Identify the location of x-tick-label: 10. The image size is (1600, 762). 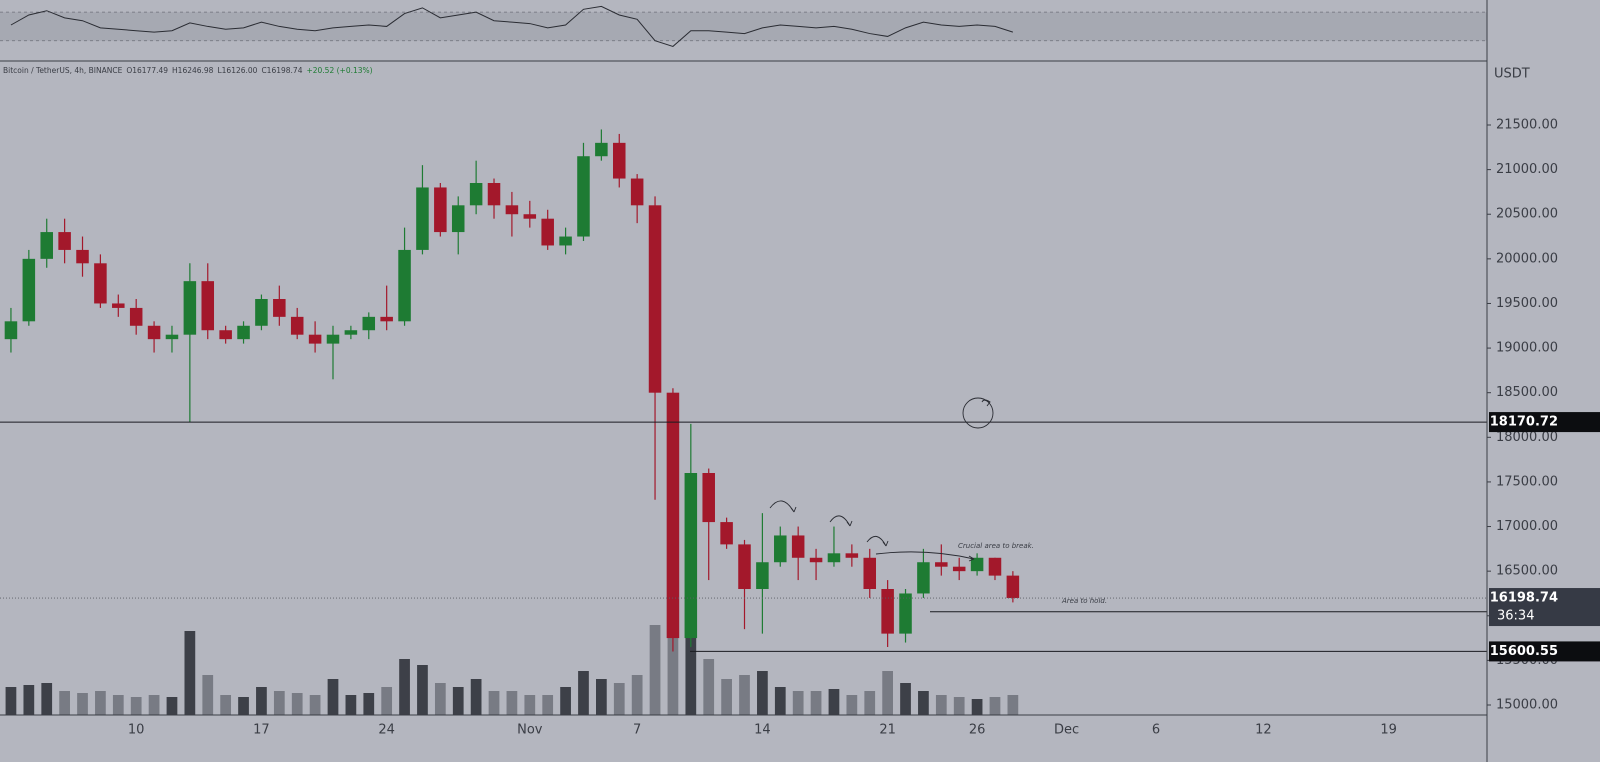
(136, 730).